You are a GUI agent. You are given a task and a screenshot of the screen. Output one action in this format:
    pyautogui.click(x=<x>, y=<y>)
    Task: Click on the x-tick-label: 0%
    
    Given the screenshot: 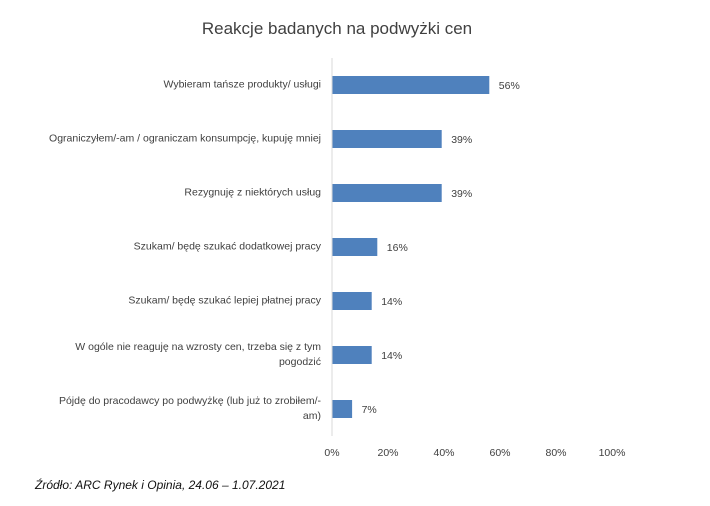 What is the action you would take?
    pyautogui.click(x=331, y=453)
    